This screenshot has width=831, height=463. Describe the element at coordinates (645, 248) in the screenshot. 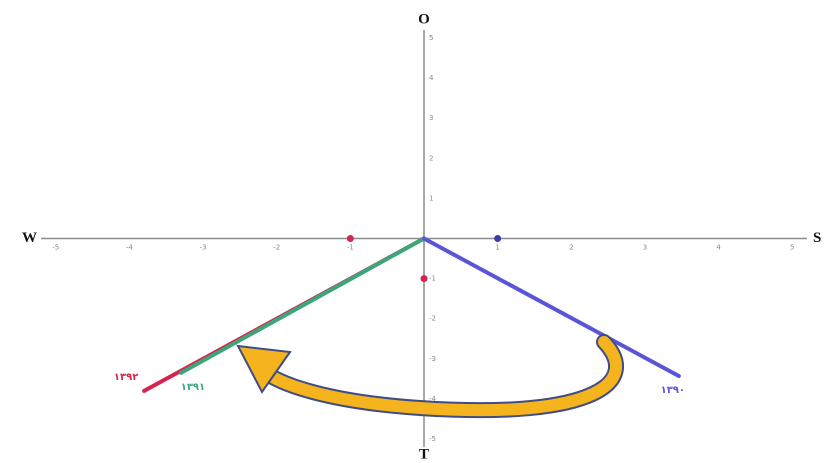

I see `x-tick-label: 3` at that location.